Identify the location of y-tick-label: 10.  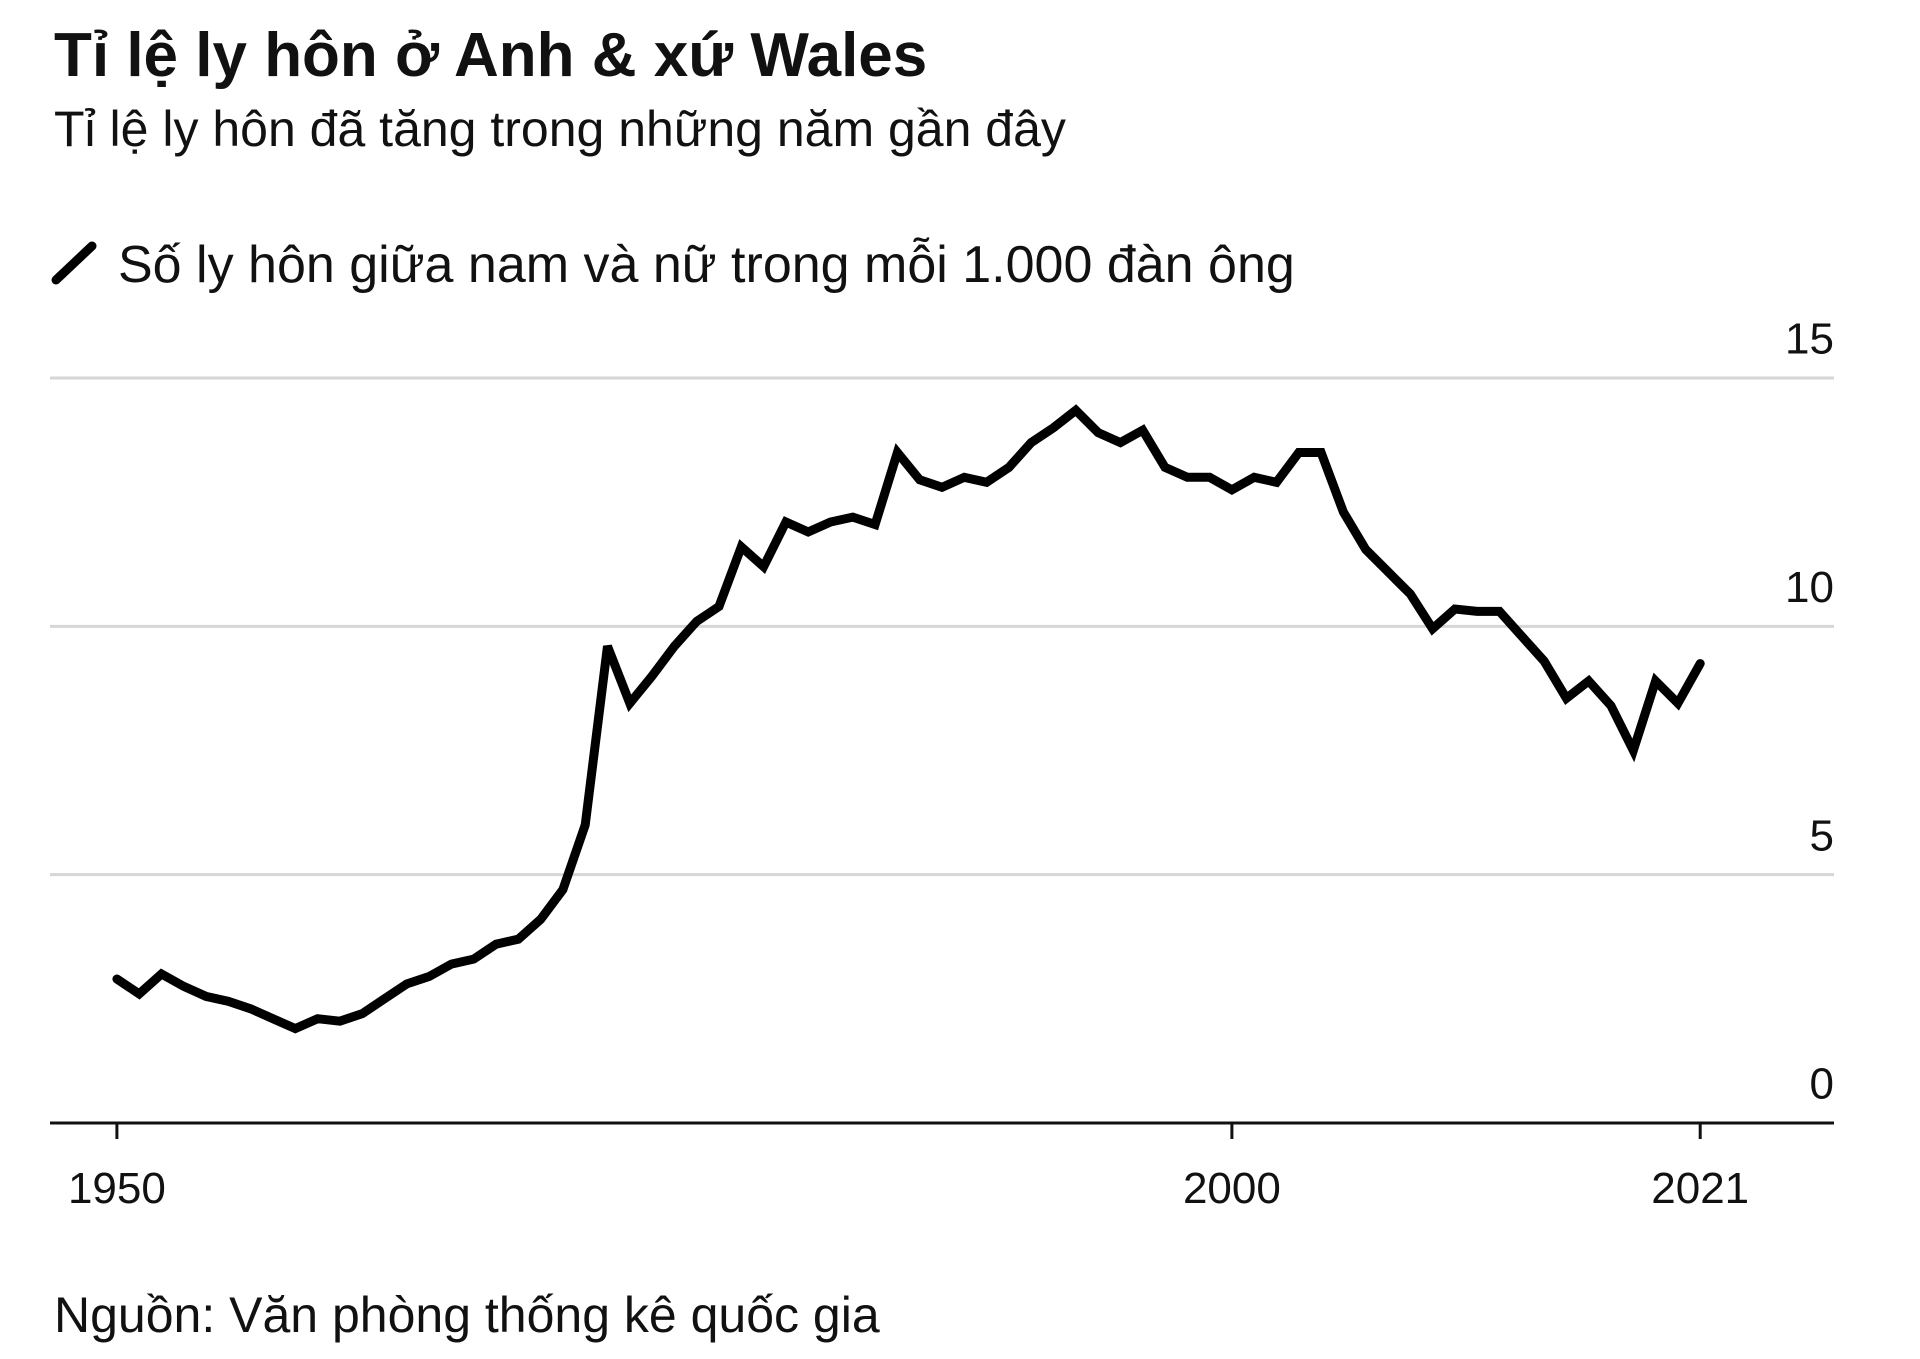
(1809, 587).